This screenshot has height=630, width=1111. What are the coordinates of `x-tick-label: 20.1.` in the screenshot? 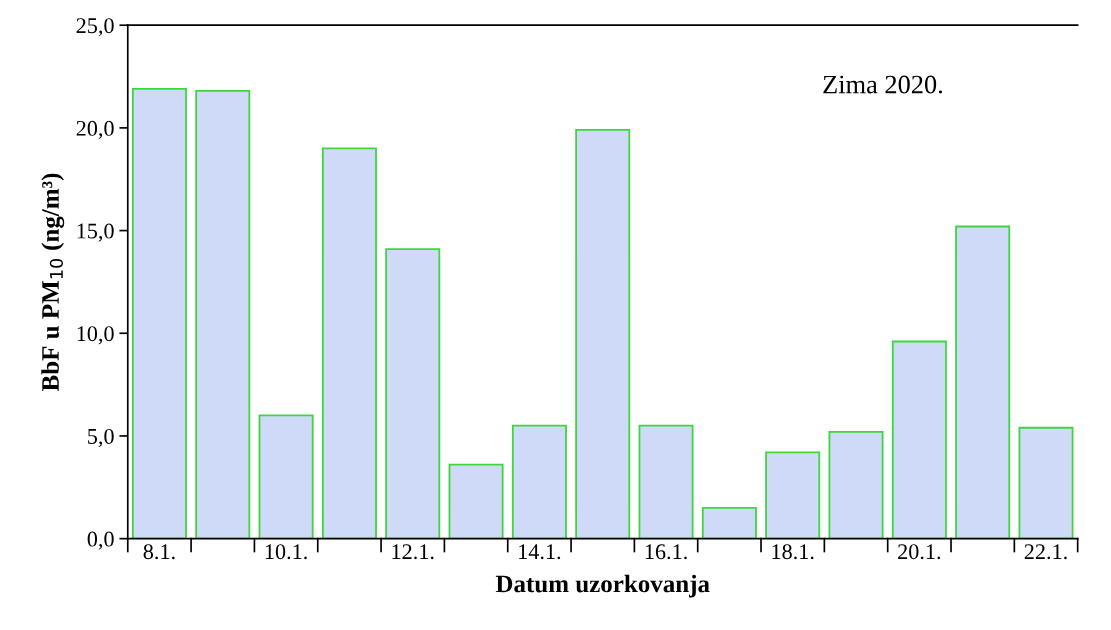 It's located at (919, 552).